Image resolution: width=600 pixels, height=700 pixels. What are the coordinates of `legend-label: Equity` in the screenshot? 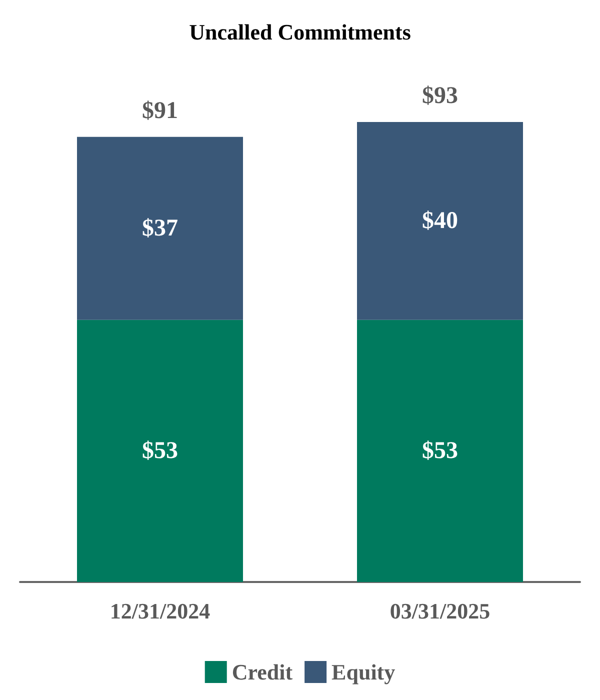 It's located at (364, 672).